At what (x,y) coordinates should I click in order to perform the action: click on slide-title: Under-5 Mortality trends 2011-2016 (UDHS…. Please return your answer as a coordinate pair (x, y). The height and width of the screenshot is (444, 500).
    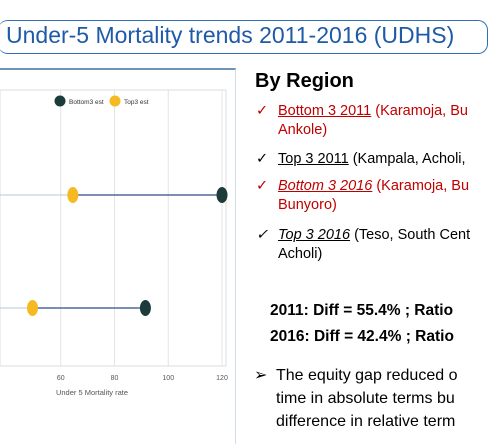
    Looking at the image, I should click on (230, 35).